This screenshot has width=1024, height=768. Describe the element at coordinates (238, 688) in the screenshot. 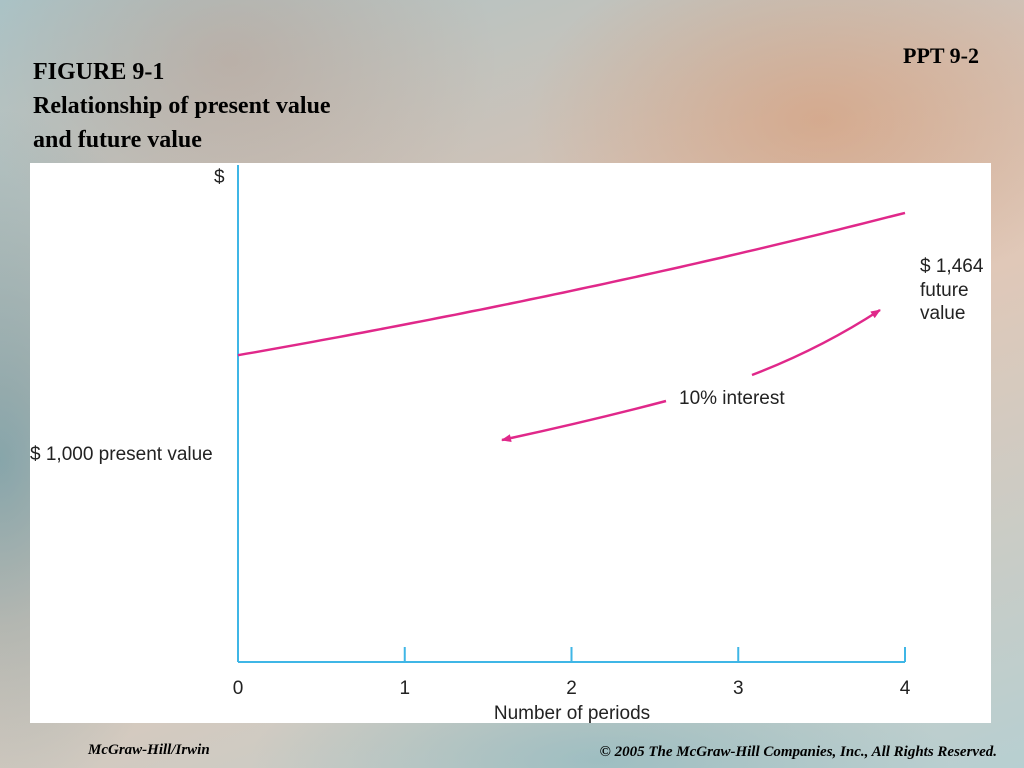

I see `x-tick-label-0: 0` at that location.